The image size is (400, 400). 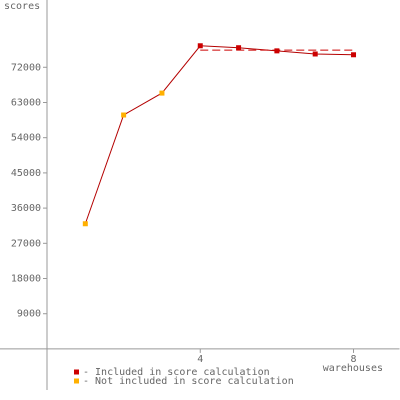 I want to click on y-tick-label: 36000, so click(x=26, y=208).